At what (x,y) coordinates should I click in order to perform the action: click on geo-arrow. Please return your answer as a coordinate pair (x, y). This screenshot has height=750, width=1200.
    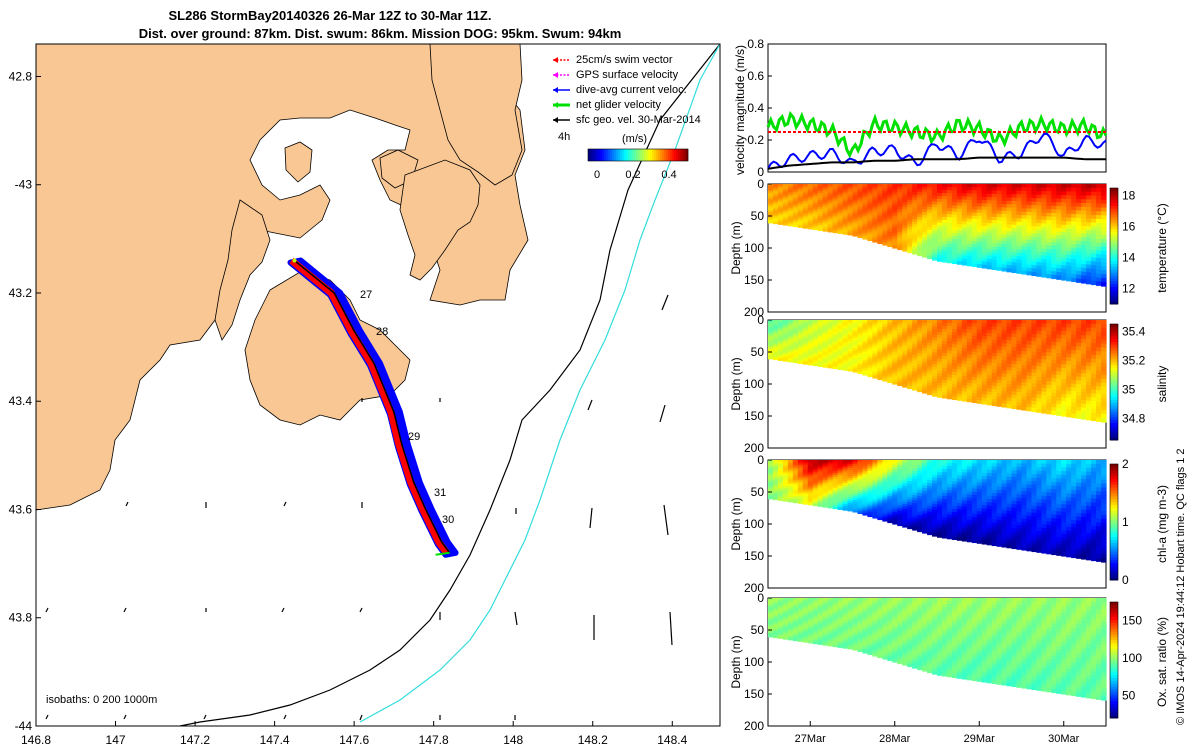
    Looking at the image, I should click on (285, 504).